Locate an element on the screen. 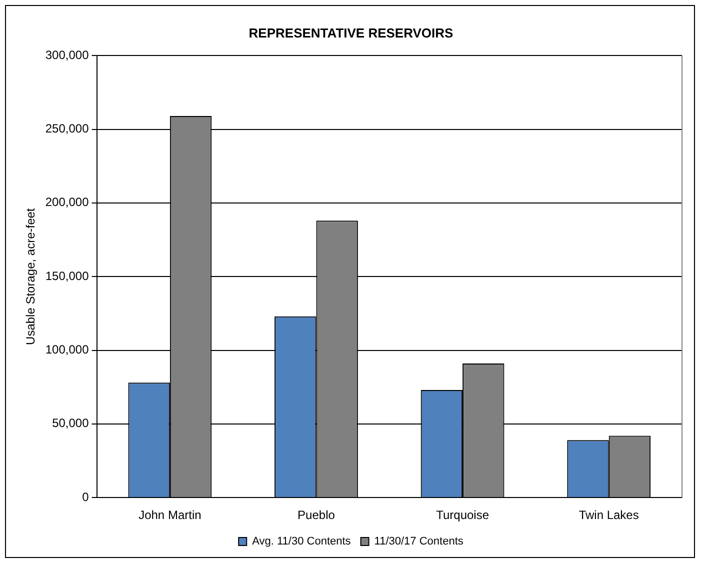  legend-label: Avg. 11/30 Contents is located at coordinates (302, 542).